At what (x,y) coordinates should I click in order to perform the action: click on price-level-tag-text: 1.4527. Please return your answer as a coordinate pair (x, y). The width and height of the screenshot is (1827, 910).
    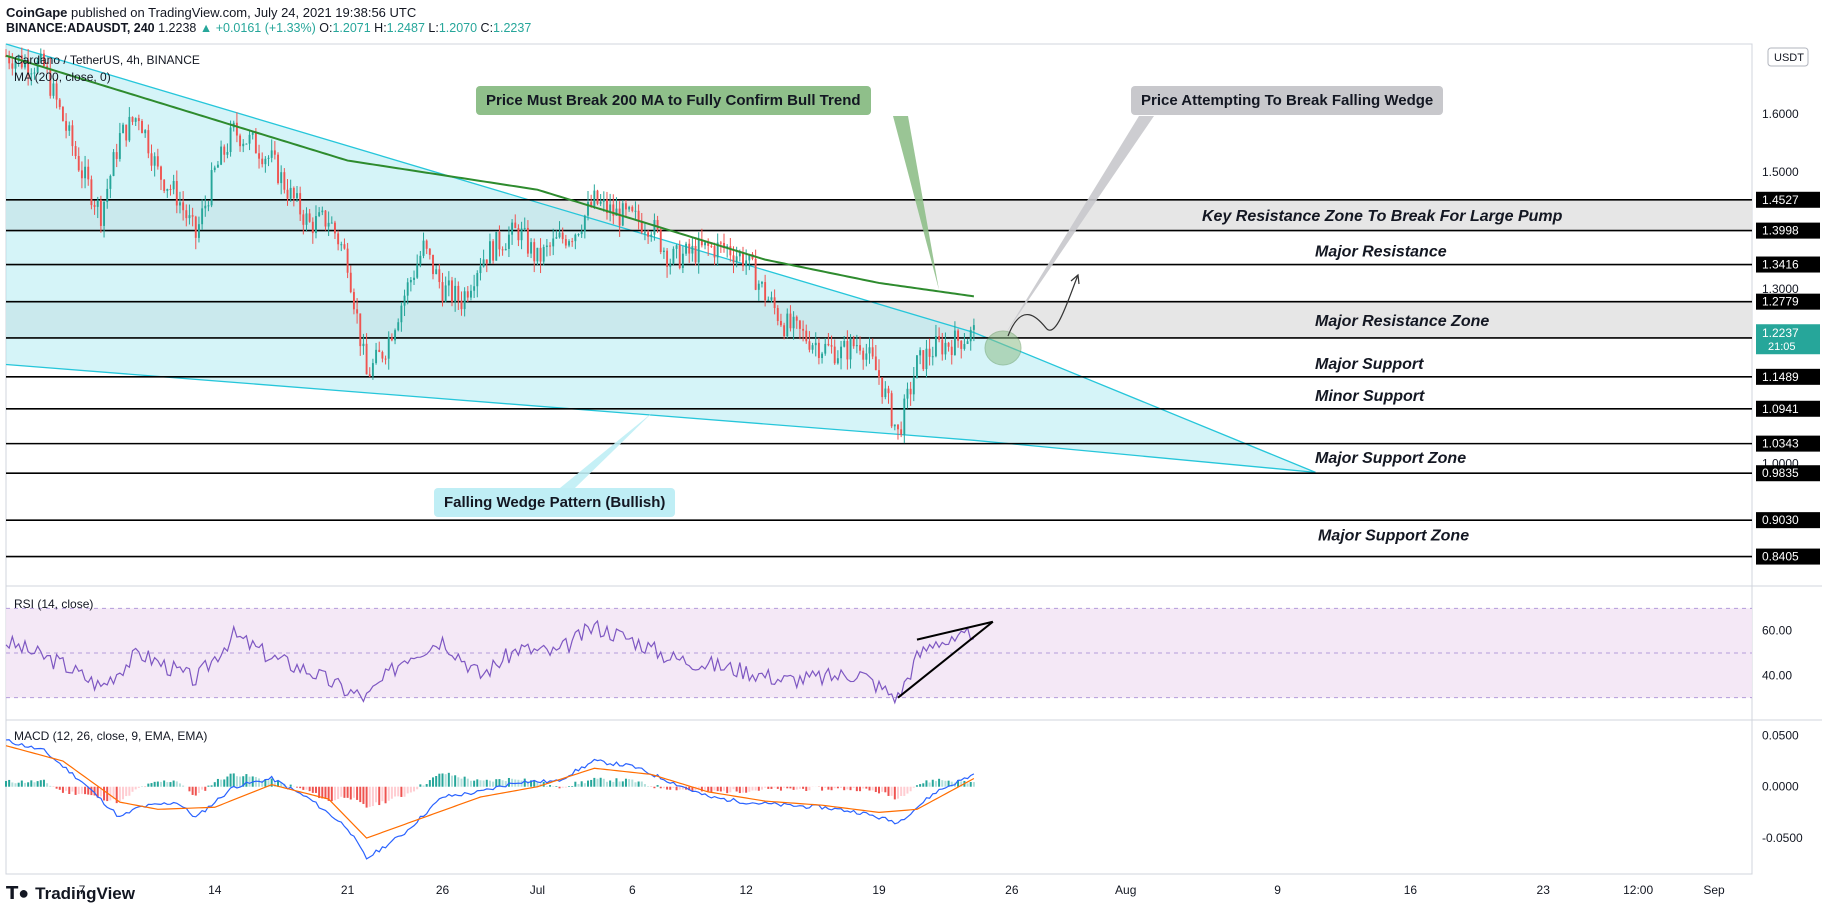
    Looking at the image, I should click on (1780, 200).